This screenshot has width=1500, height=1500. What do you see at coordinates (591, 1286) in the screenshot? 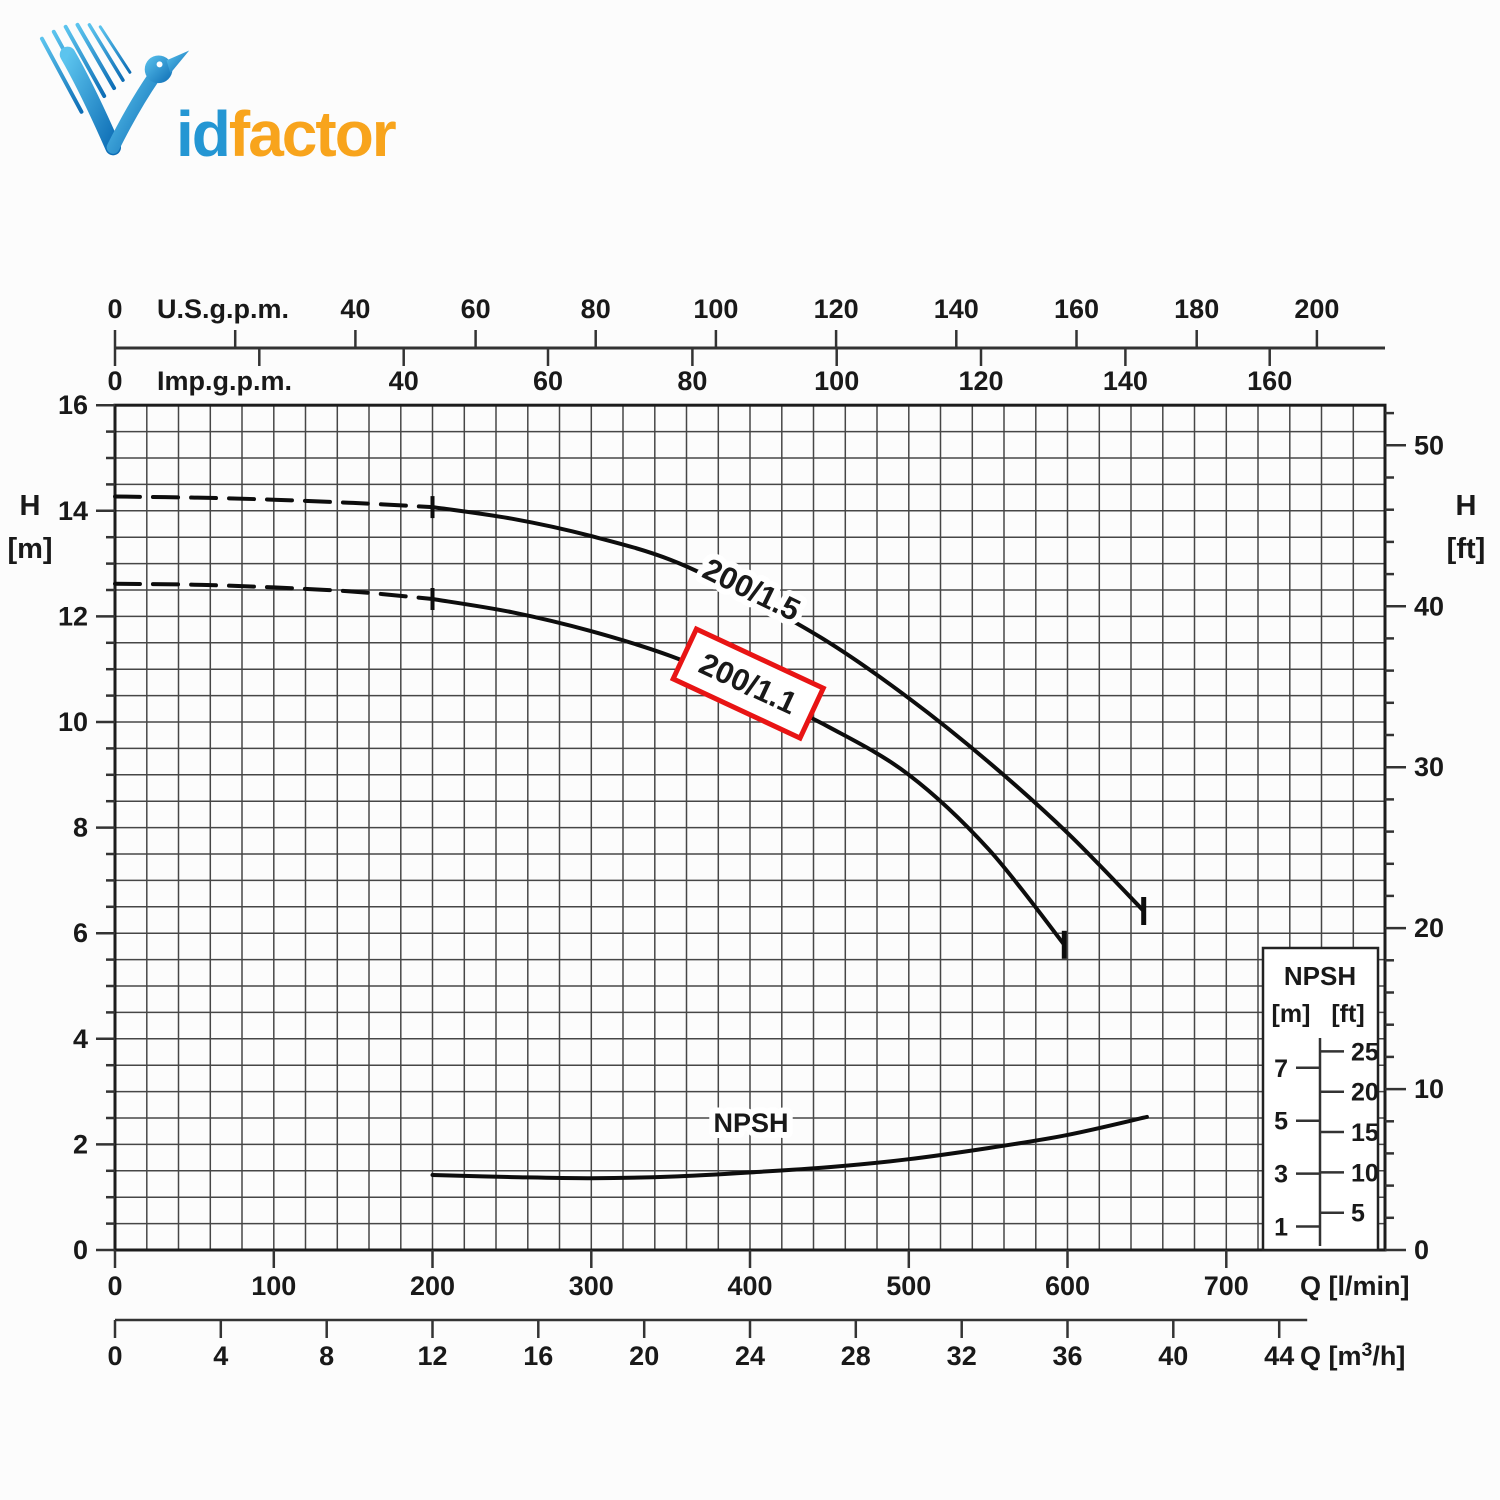
I see `tick-label: 300` at bounding box center [591, 1286].